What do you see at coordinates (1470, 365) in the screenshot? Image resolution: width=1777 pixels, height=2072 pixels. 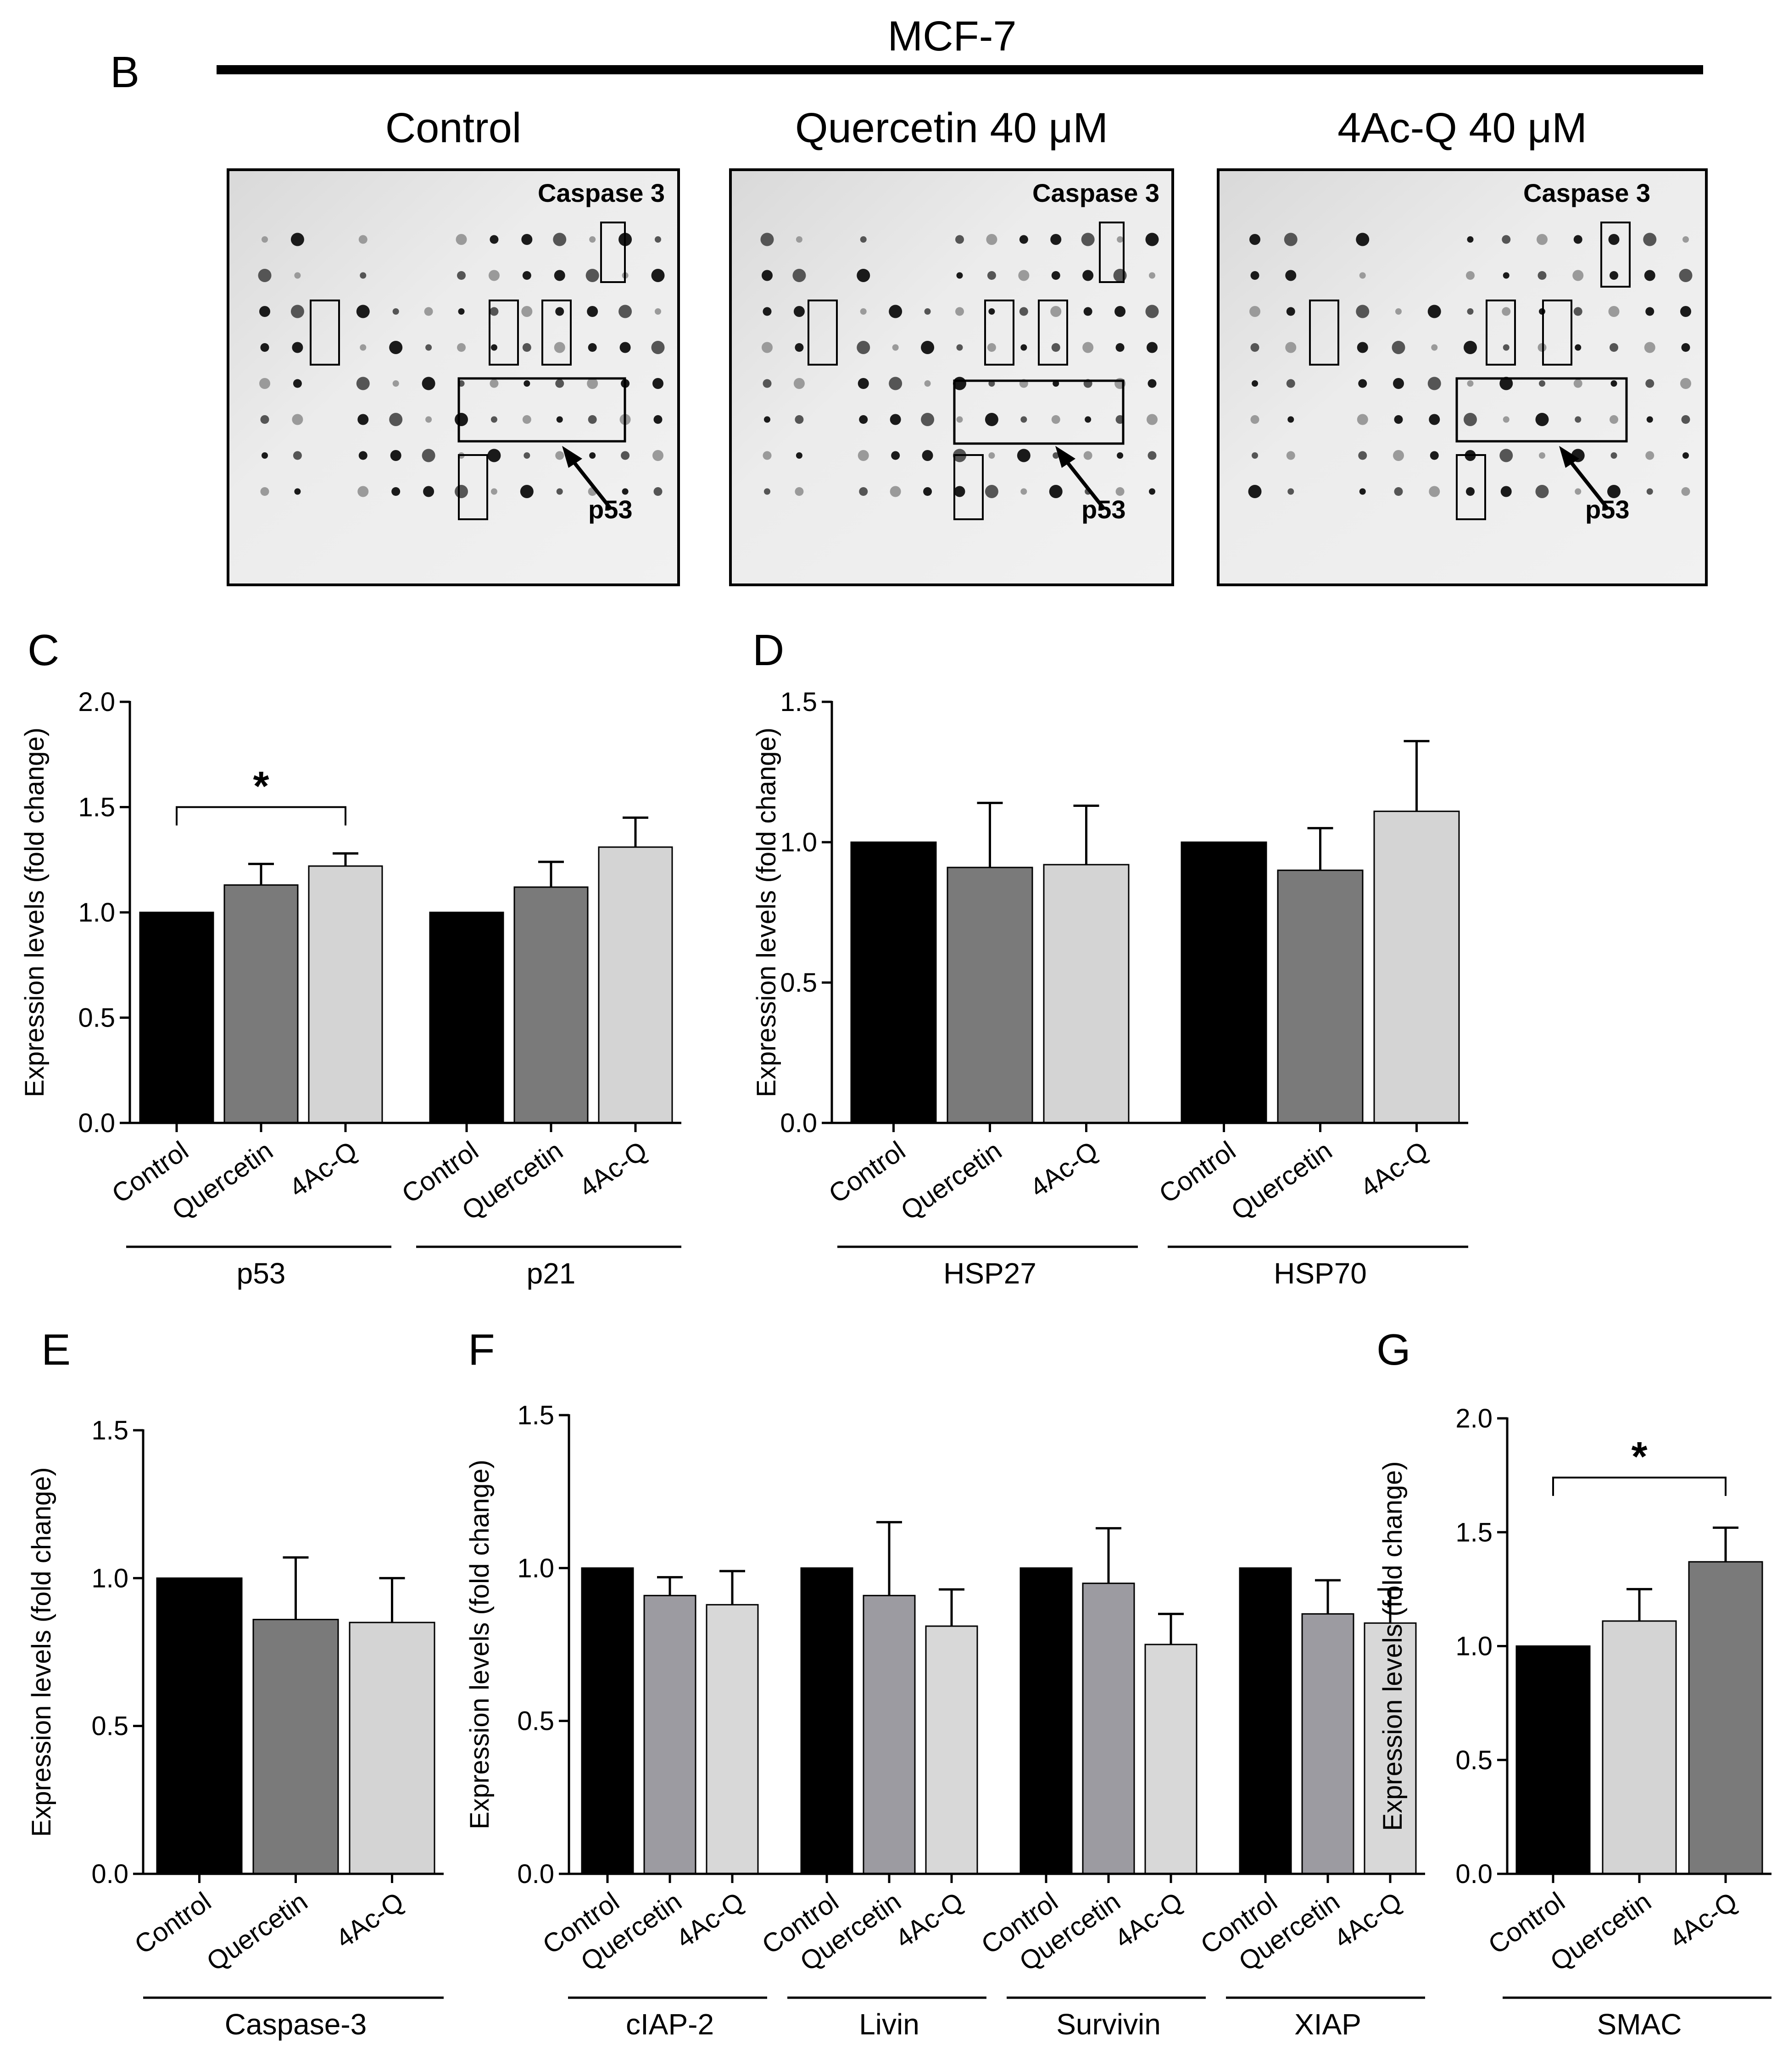 I see `dot-grid` at bounding box center [1470, 365].